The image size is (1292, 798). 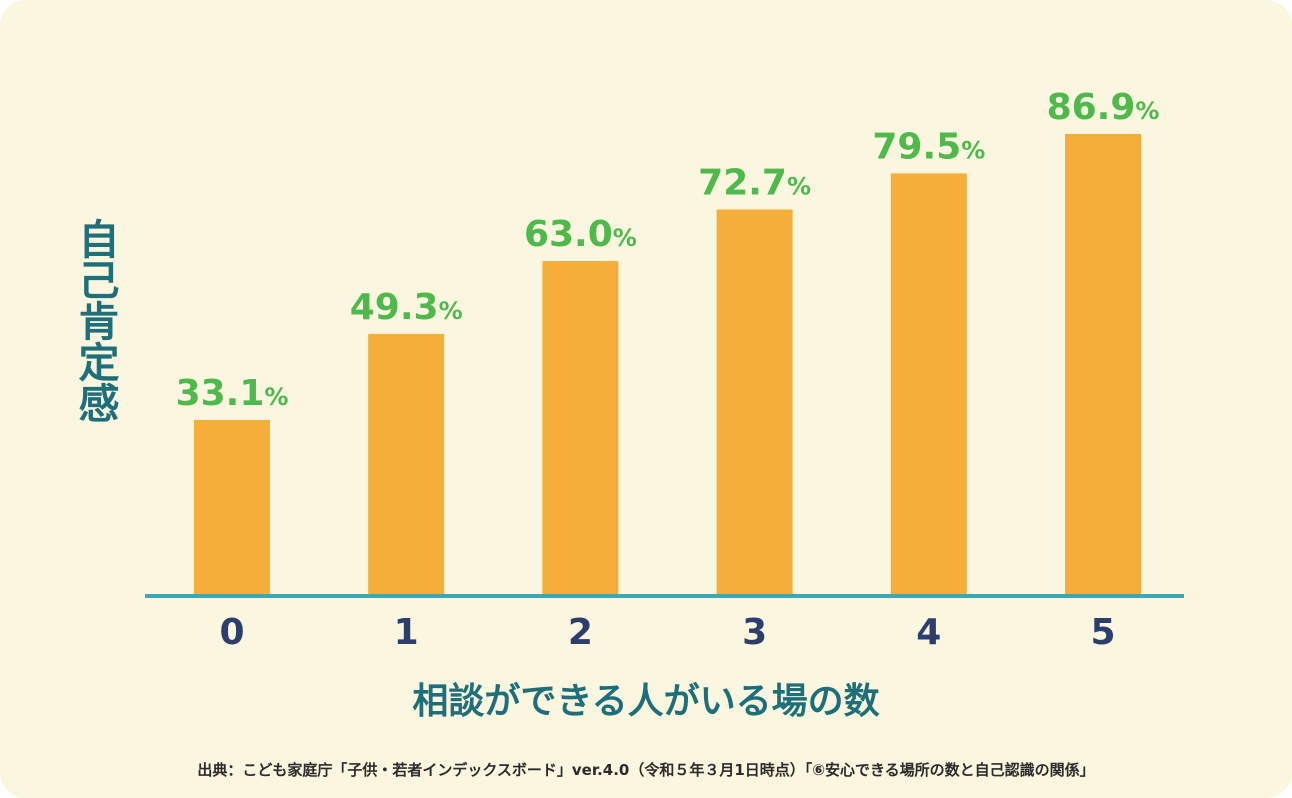 I want to click on value-label-5: 86.9%, so click(x=1103, y=107).